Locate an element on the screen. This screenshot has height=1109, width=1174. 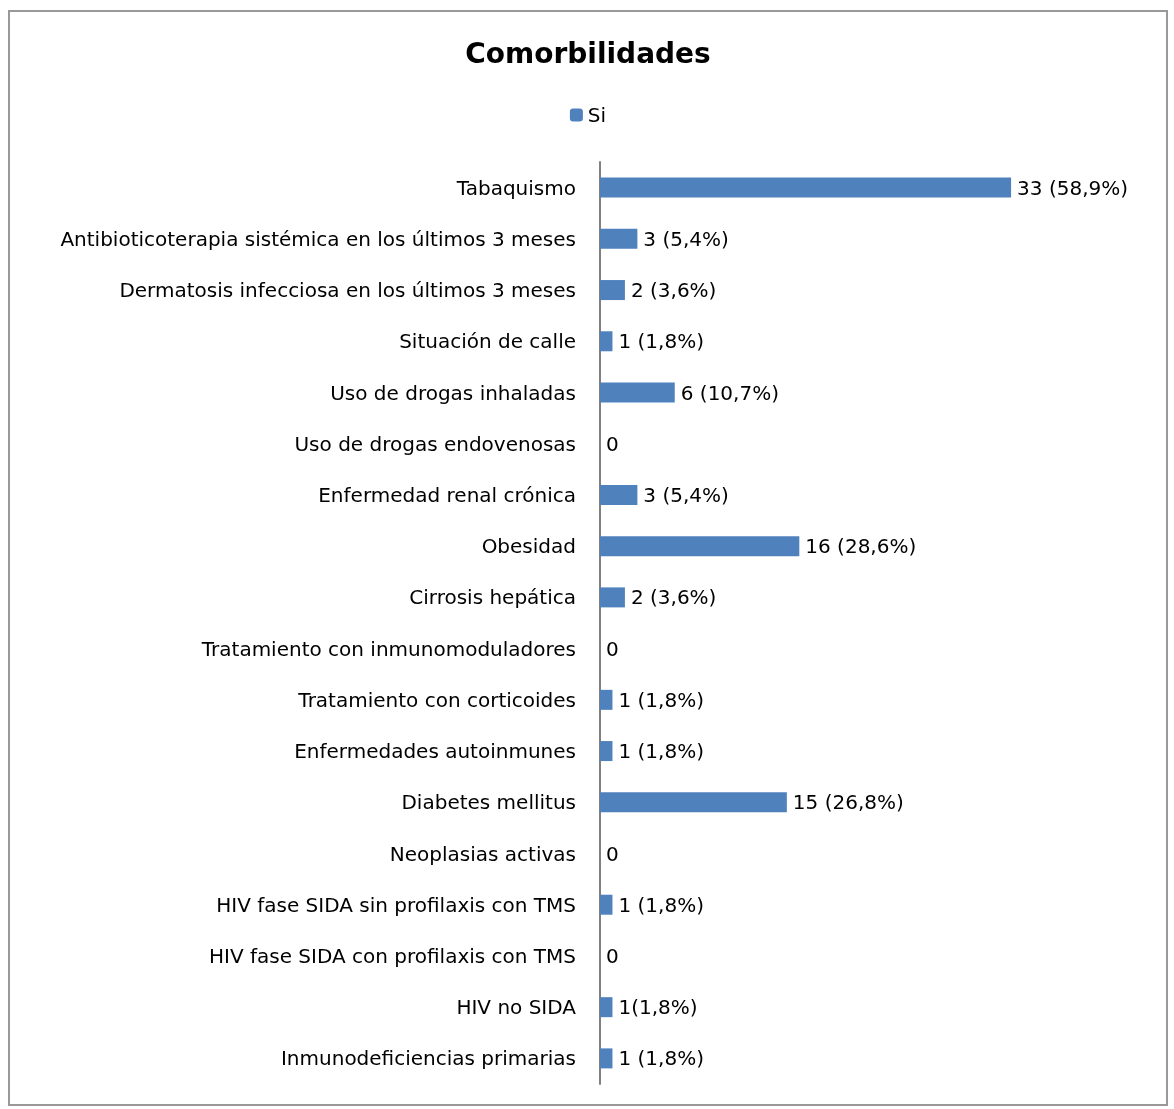
y-tick-label: Cirrosis hepática is located at coordinates (492, 597).